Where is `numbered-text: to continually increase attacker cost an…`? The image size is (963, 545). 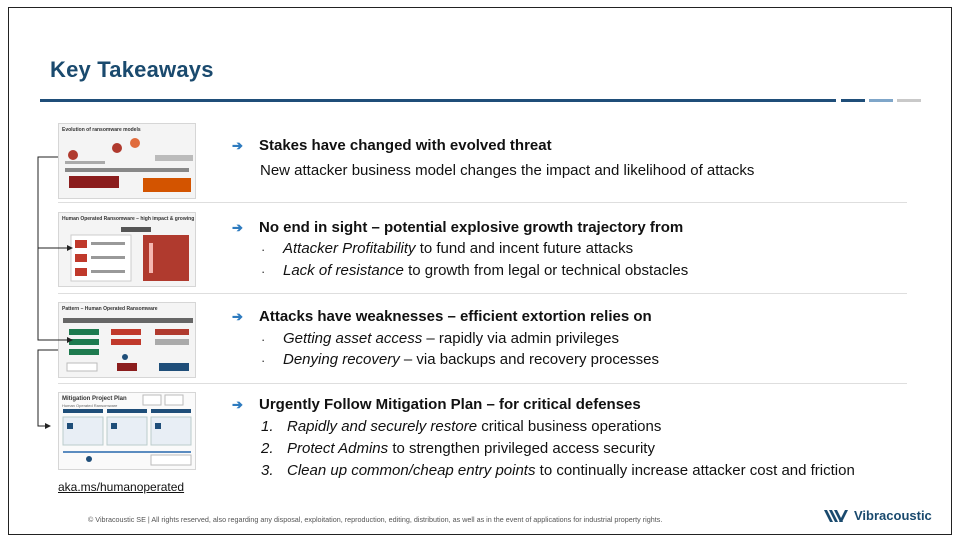
numbered-text: to continually increase attacker cost an… is located at coordinates (695, 470).